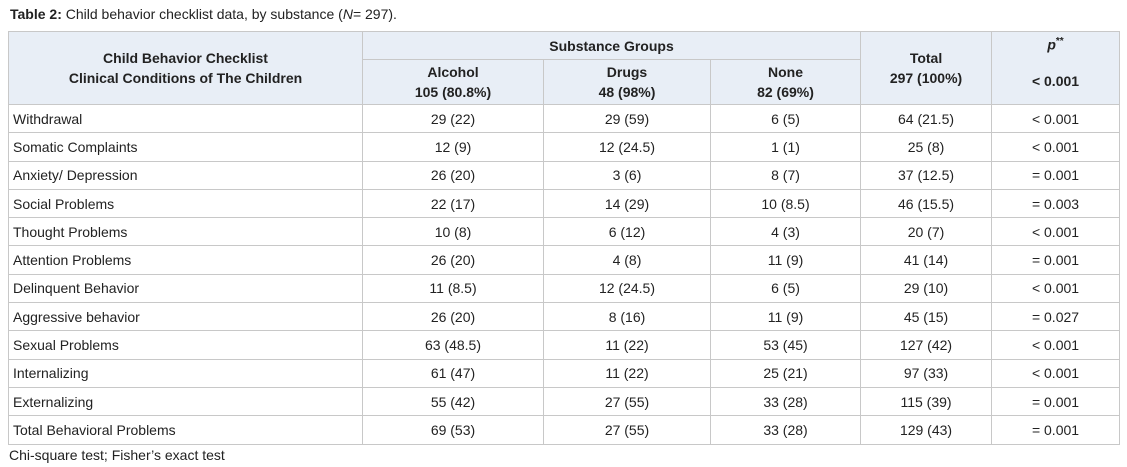 The image size is (1127, 467). What do you see at coordinates (611, 45) in the screenshot?
I see `substance-groups-header: Substance Groups` at bounding box center [611, 45].